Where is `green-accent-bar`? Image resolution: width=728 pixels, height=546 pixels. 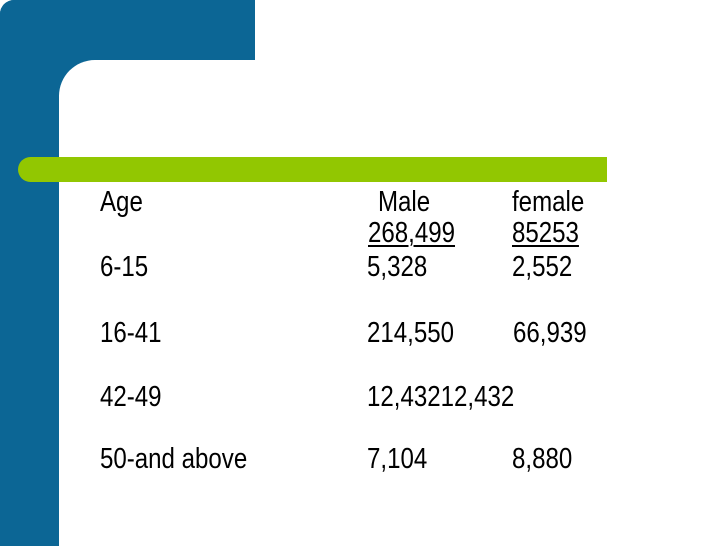
green-accent-bar is located at coordinates (312, 169).